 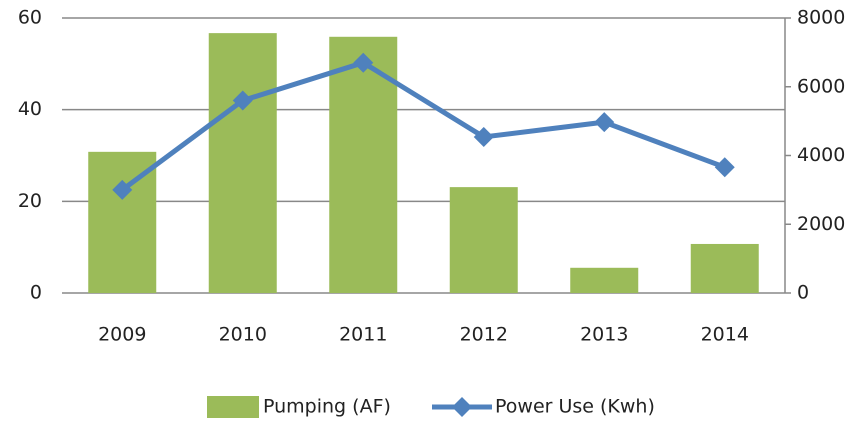 I want to click on legend-label: Pumping (AF), so click(x=327, y=407).